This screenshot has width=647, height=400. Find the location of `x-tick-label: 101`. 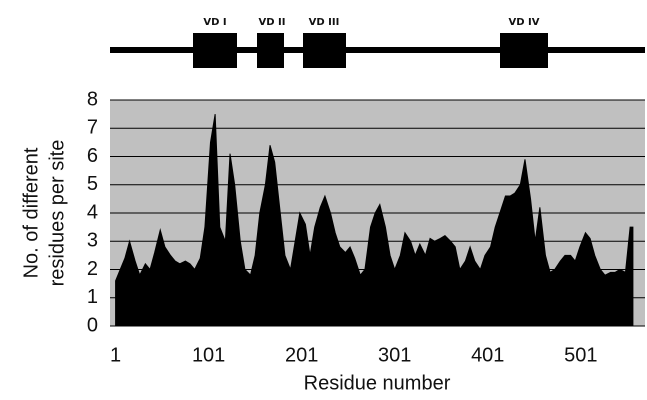

x-tick-label: 101 is located at coordinates (208, 355).